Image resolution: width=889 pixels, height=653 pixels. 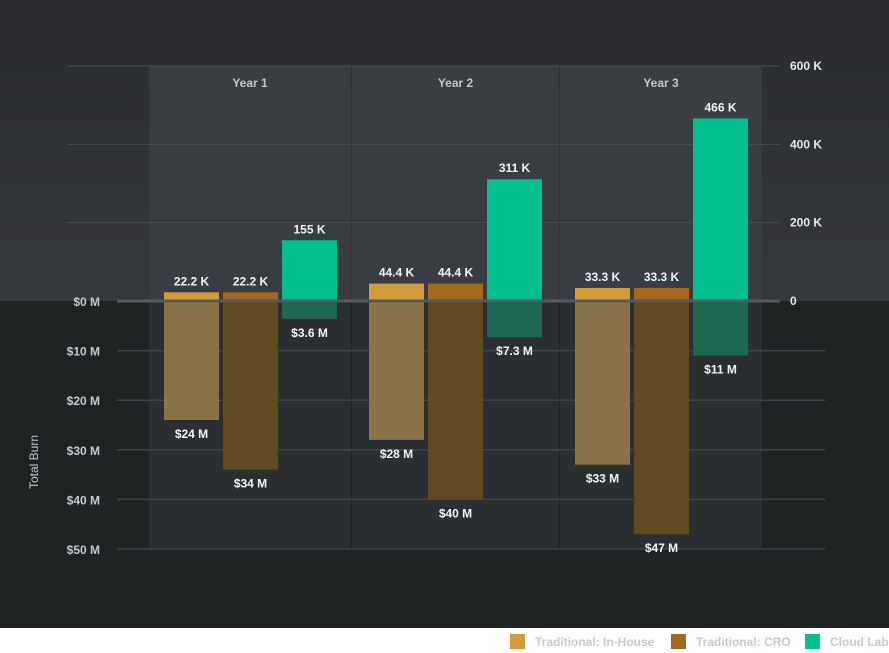 What do you see at coordinates (595, 641) in the screenshot?
I see `legend-label: Traditional: In-House` at bounding box center [595, 641].